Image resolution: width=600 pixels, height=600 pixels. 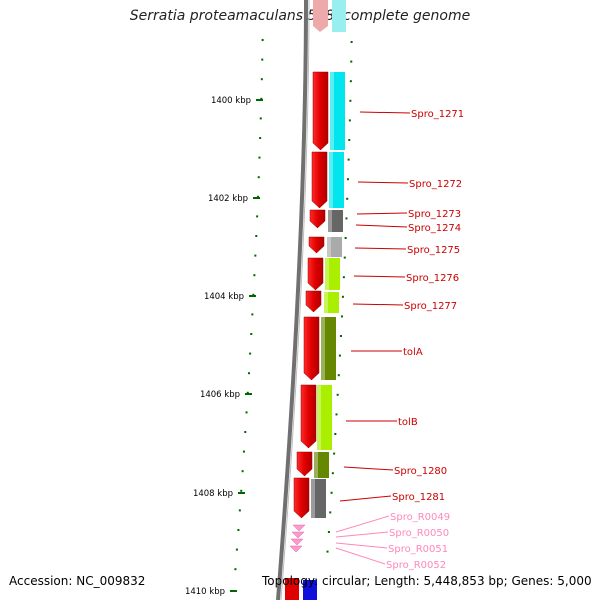 I want to click on gene-label: Spro_1277, so click(x=430, y=306).